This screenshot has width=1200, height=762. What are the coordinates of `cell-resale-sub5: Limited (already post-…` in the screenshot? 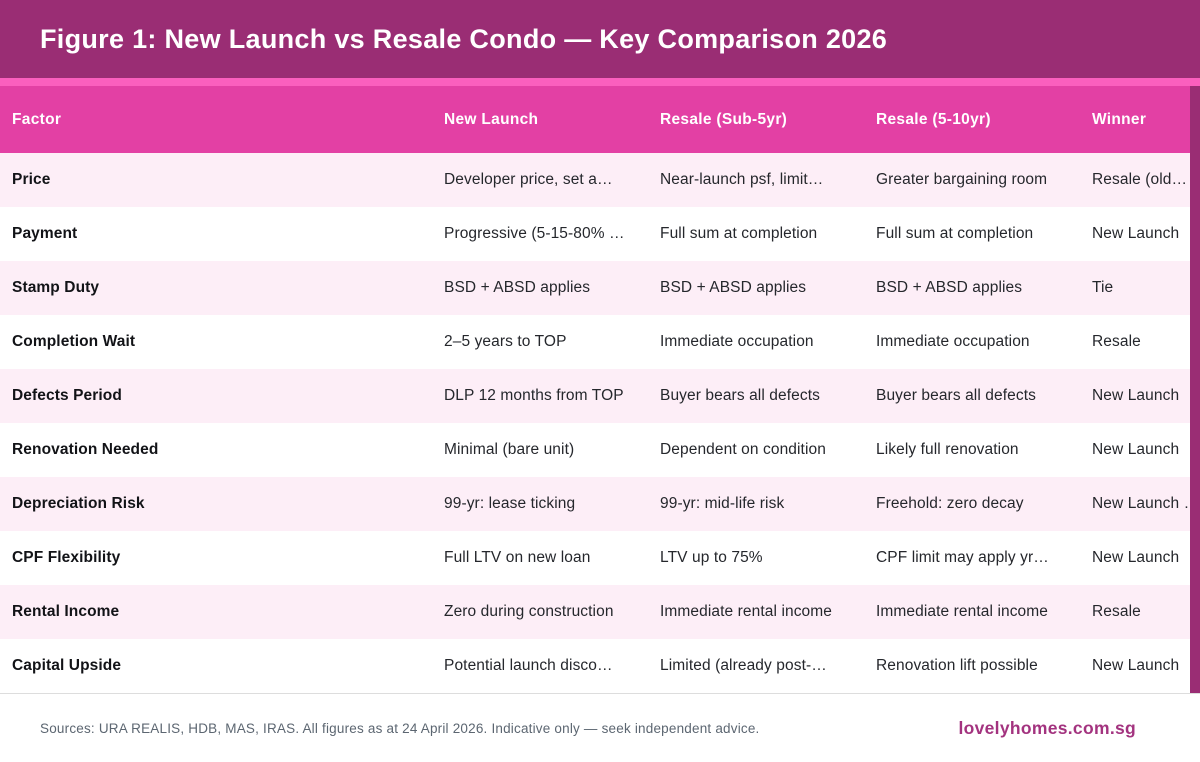 It's located at (743, 665).